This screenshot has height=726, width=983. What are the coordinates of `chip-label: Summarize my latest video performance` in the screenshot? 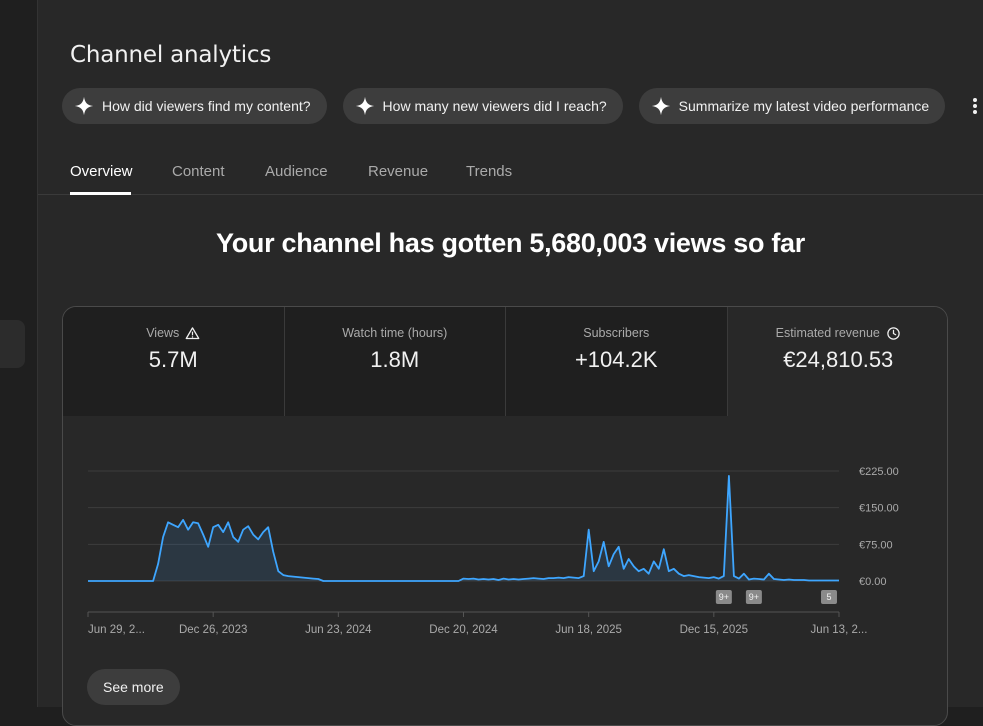 It's located at (804, 106).